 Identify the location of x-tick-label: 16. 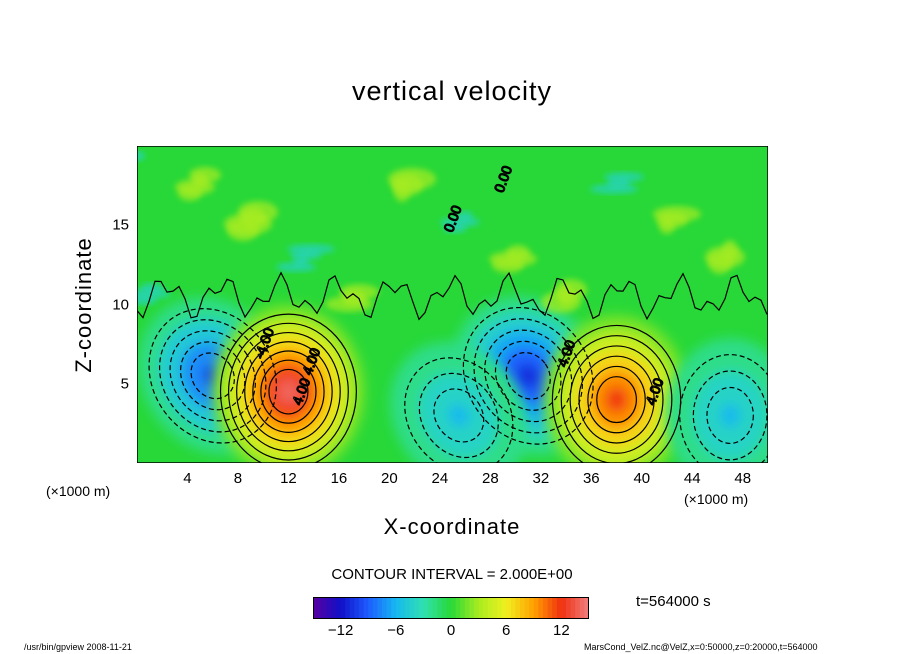
(339, 478).